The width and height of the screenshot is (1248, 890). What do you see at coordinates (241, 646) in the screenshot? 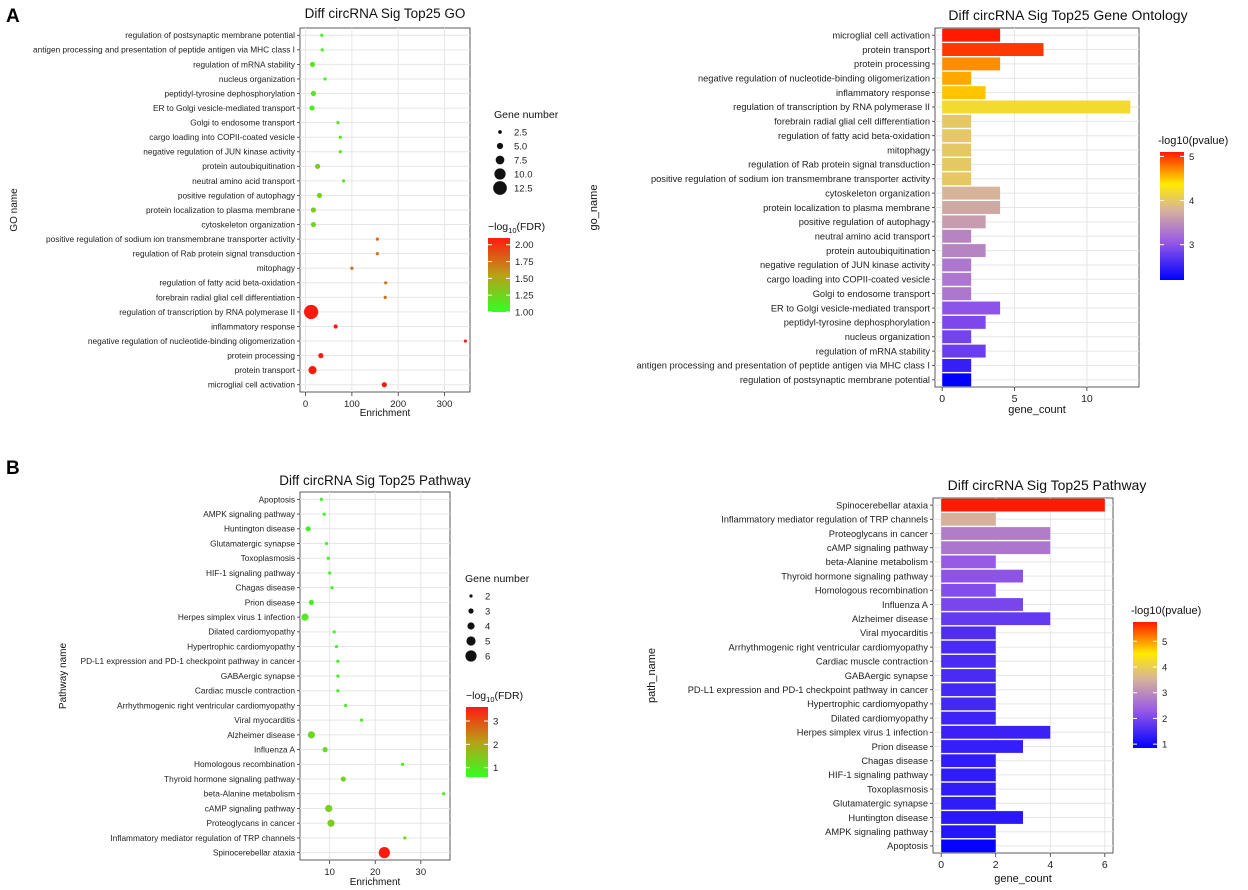
I see `category-label: Hypertrophic cardiomyopathy` at bounding box center [241, 646].